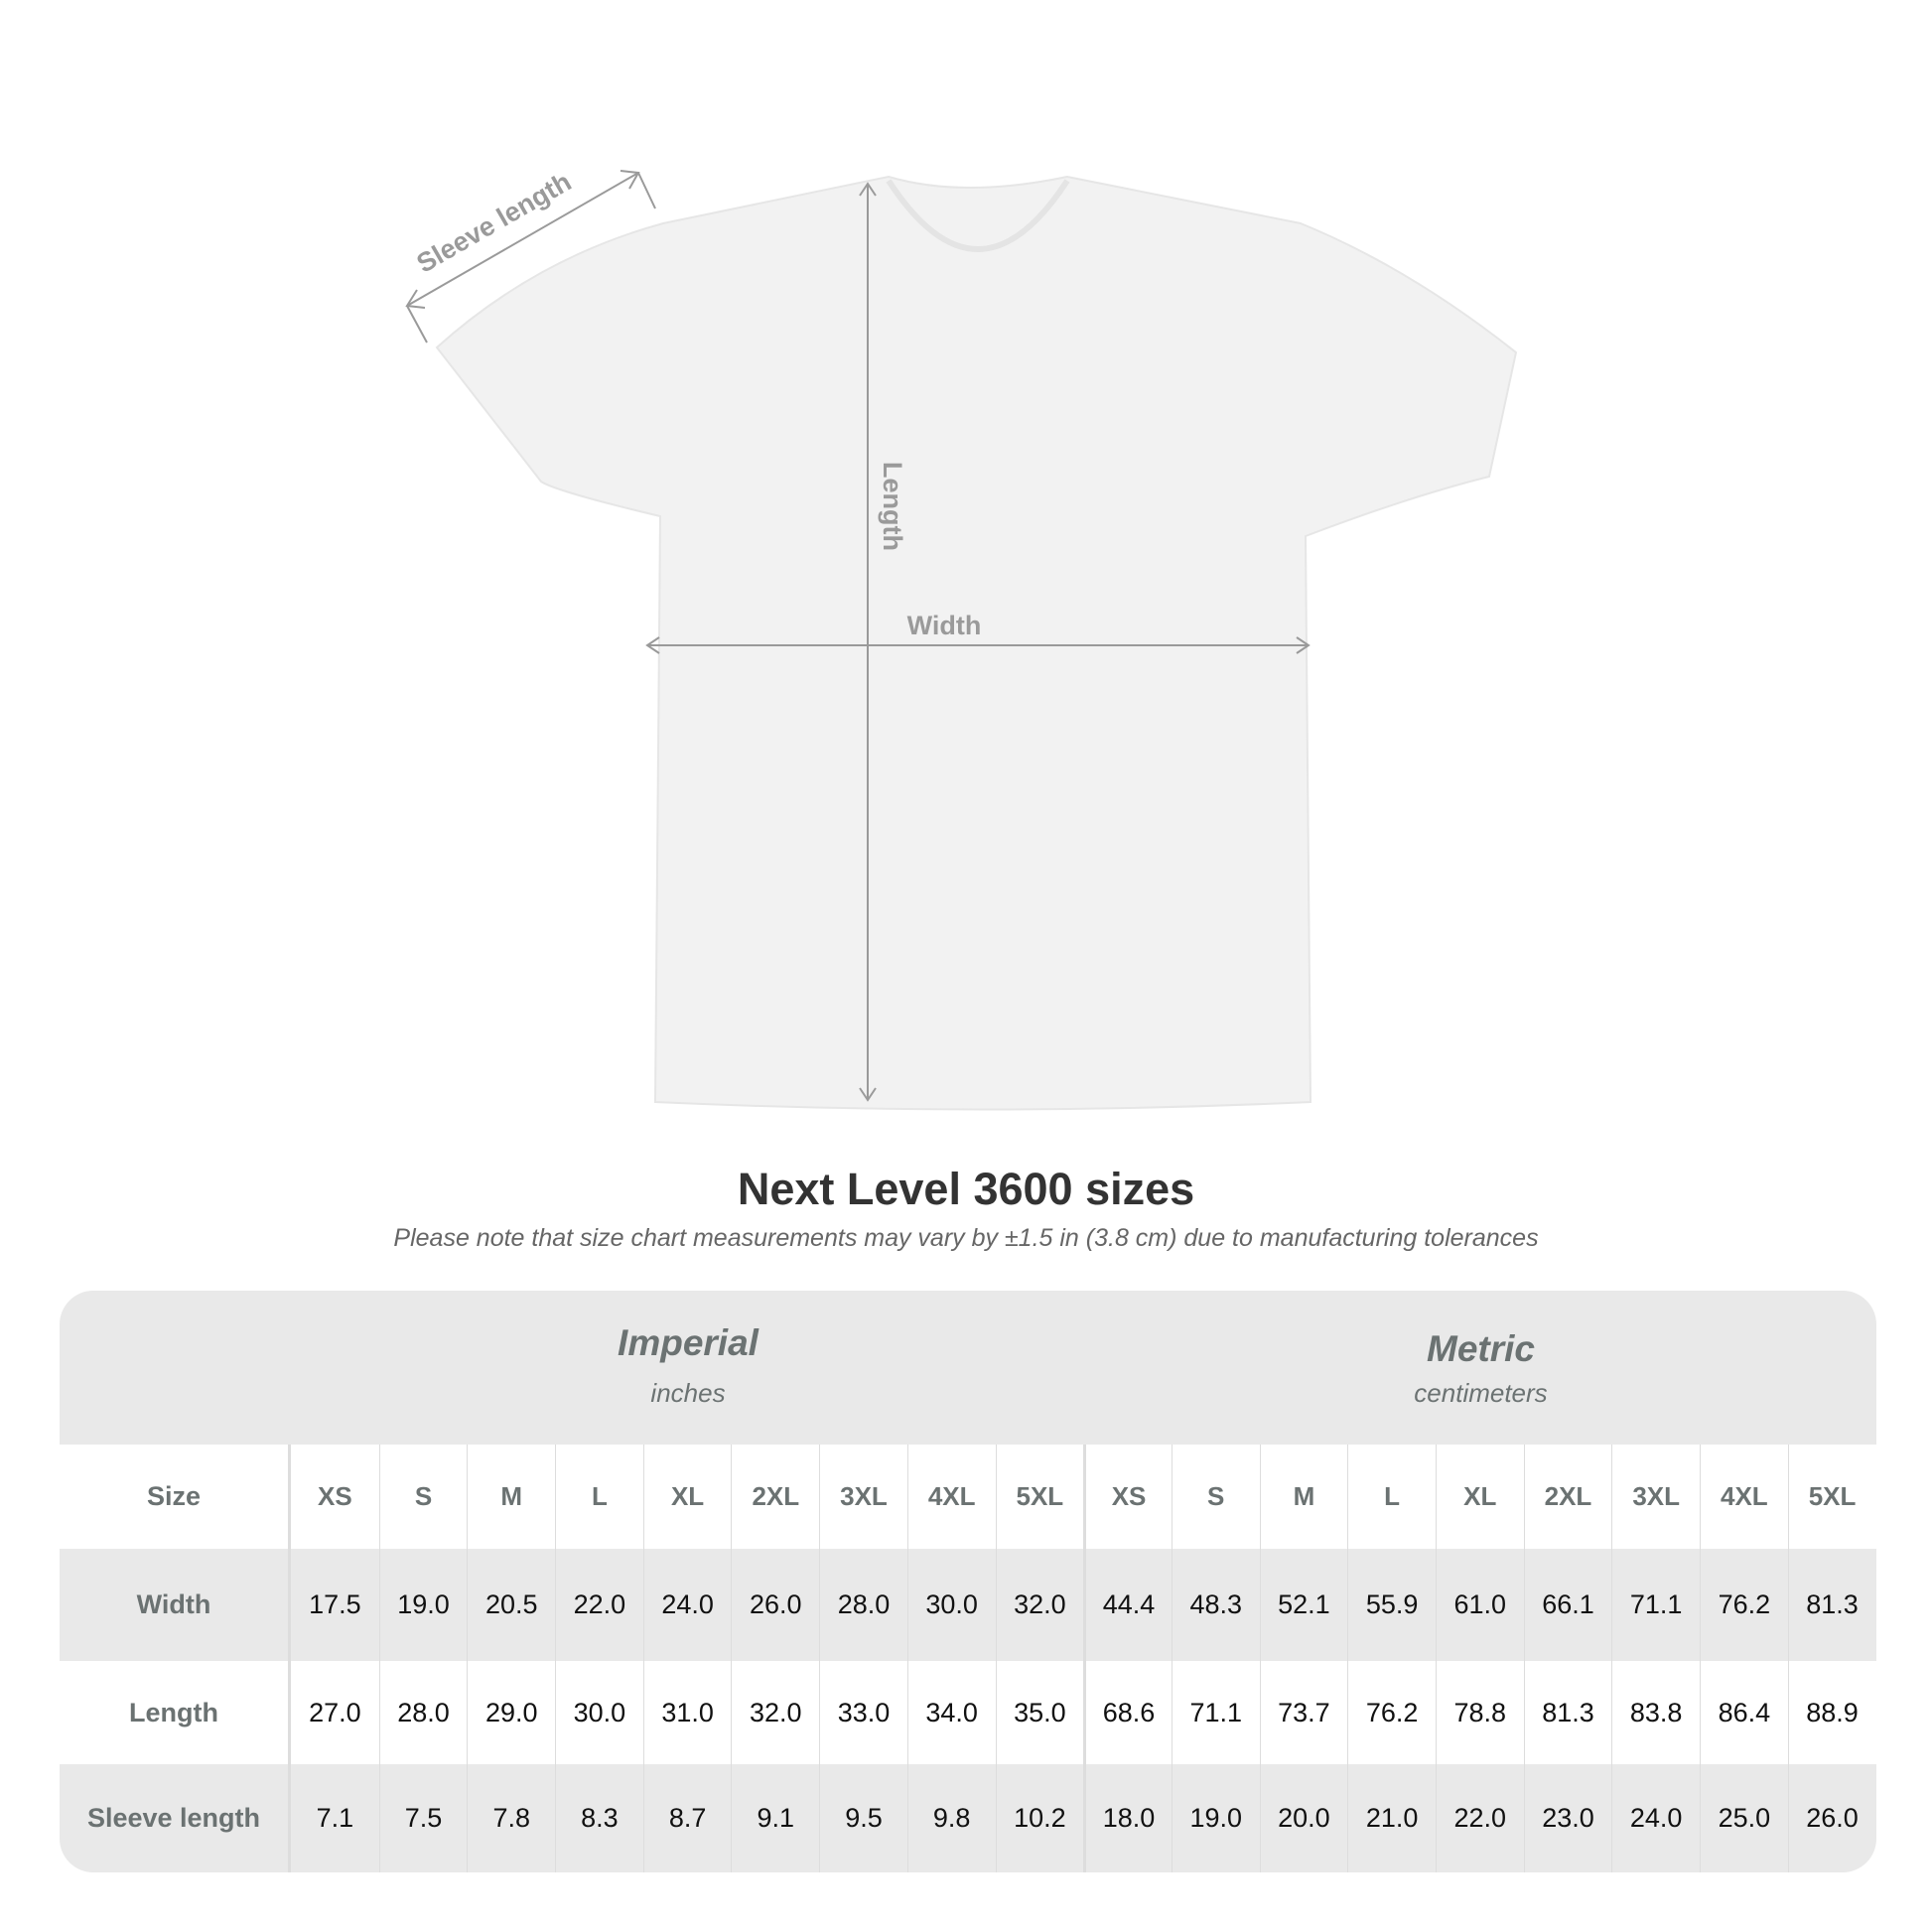  I want to click on imperial-cell: 9.1, so click(775, 1818).